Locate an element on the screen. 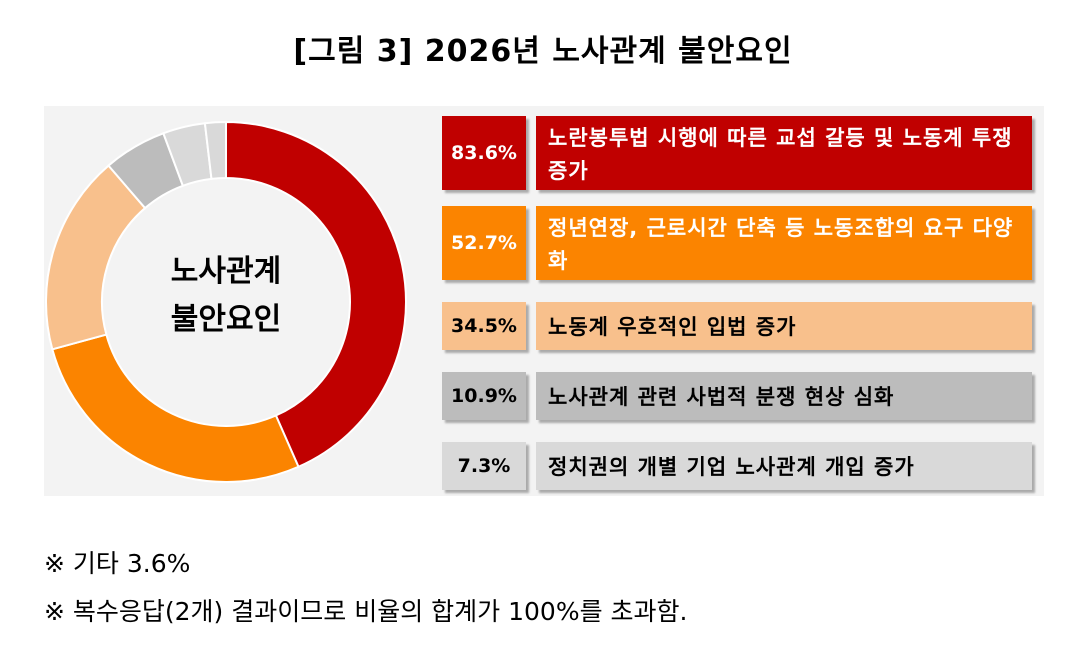 The image size is (1086, 662). footnote-multiple-response: ※ 복수응답(2개) 결과이므로 비율의 합계가 100%를 초과함. is located at coordinates (366, 611).